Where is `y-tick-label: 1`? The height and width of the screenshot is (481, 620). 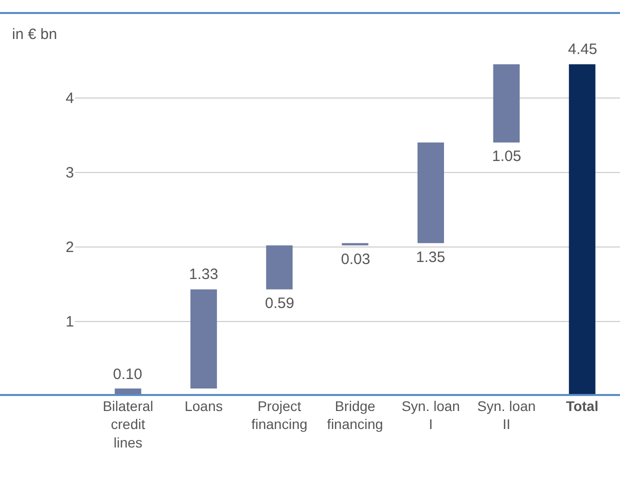
y-tick-label: 1 is located at coordinates (70, 322).